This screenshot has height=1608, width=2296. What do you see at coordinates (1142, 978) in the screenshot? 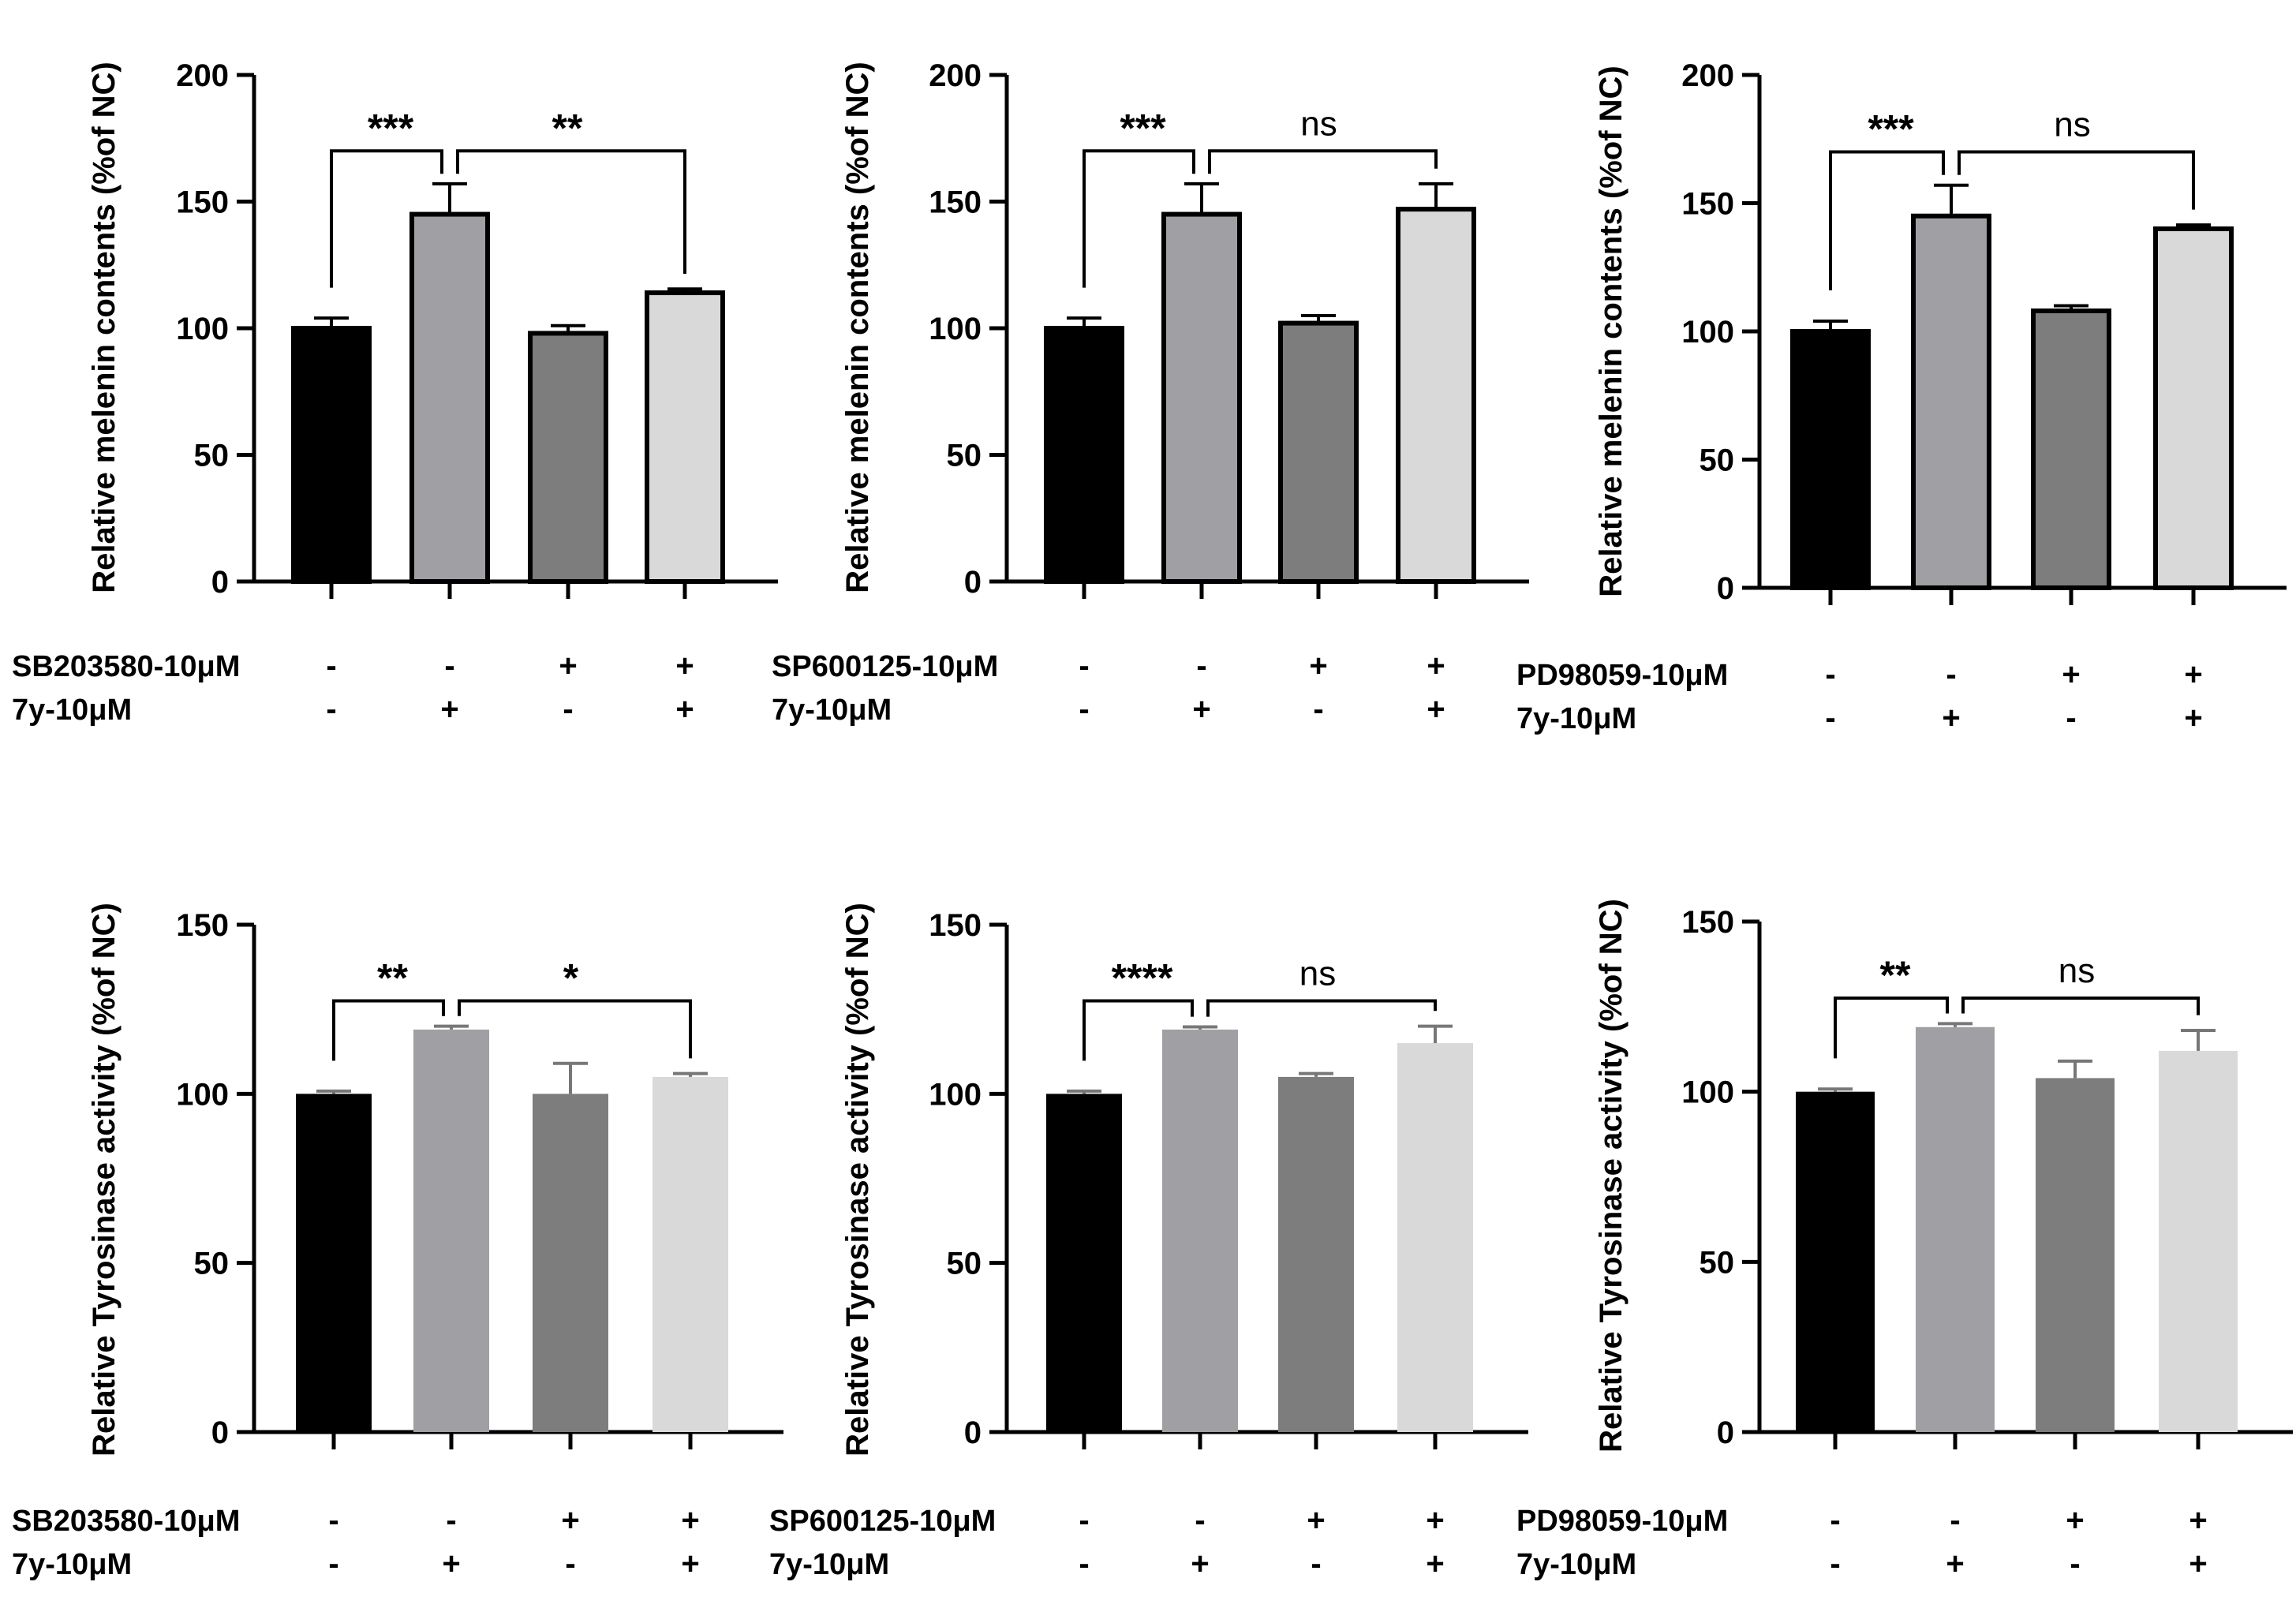
I see `sig-label-left: ****` at bounding box center [1142, 978].